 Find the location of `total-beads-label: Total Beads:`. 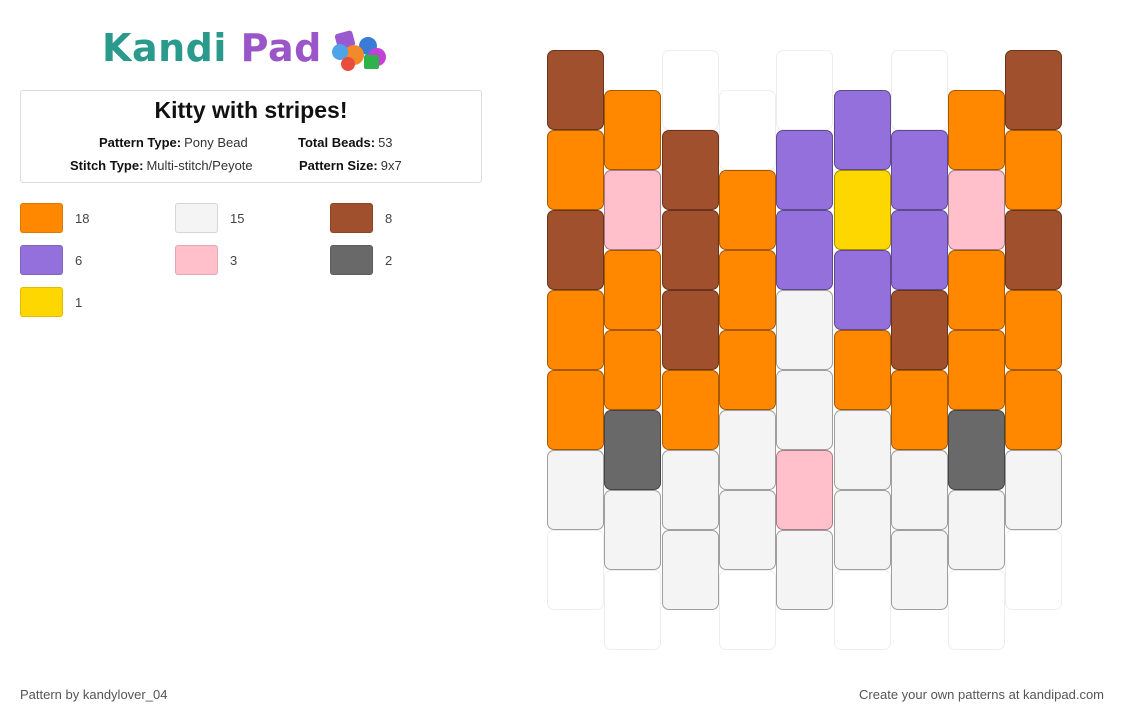

total-beads-label: Total Beads: is located at coordinates (337, 142).